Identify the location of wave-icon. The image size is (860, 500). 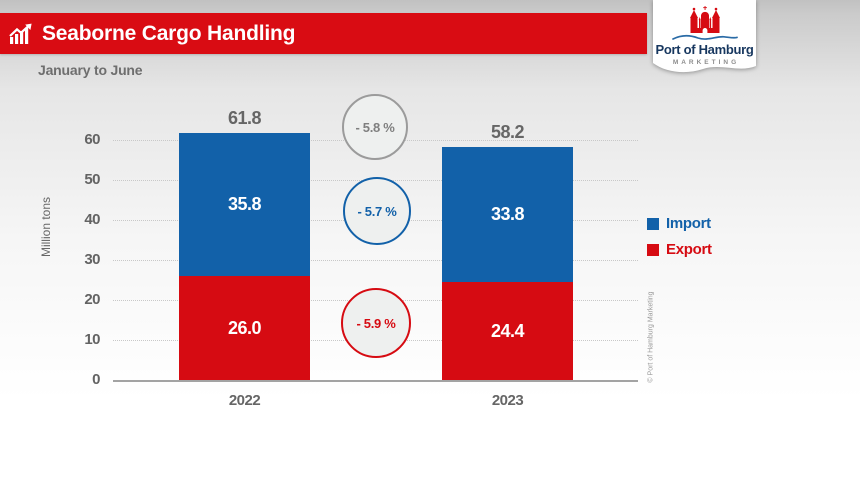
(704, 37).